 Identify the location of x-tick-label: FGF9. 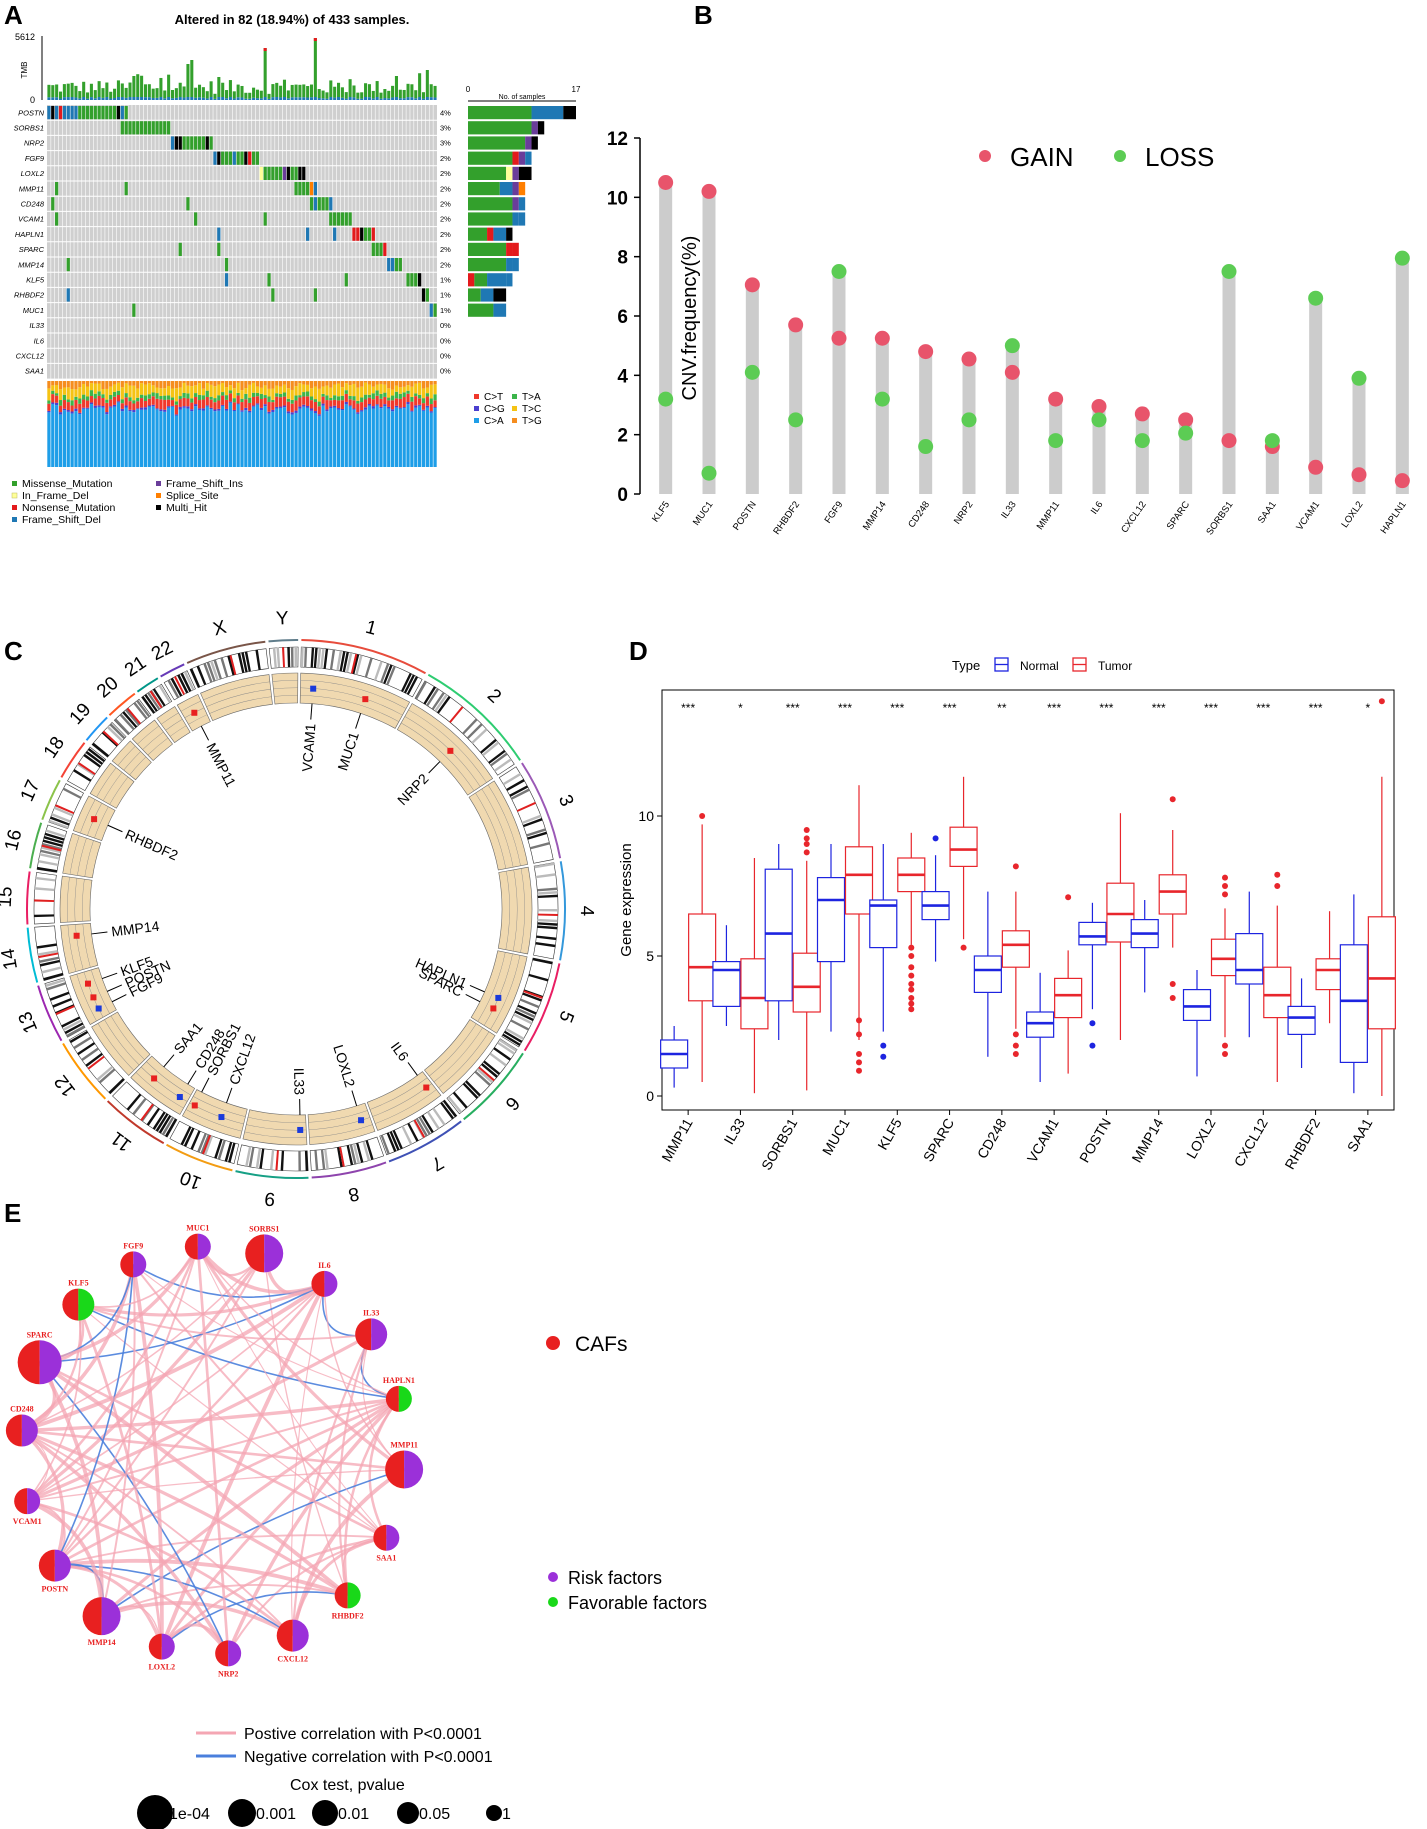
(834, 512).